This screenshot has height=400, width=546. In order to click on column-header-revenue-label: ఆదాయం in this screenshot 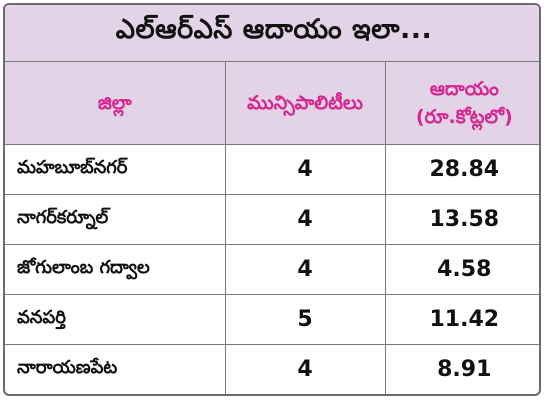, I will do `click(464, 88)`.